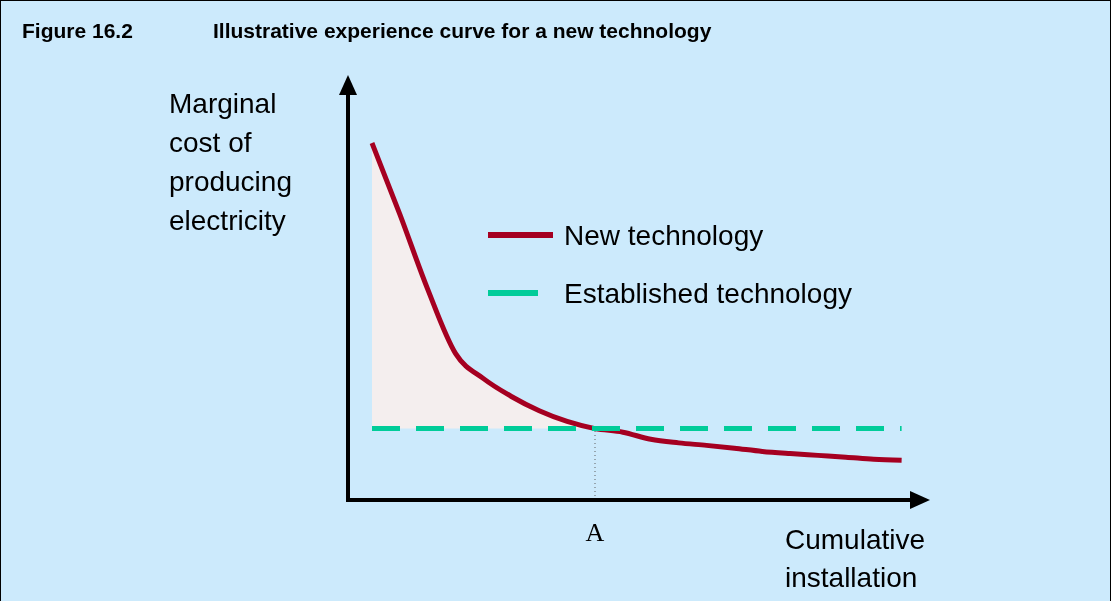  What do you see at coordinates (595, 532) in the screenshot?
I see `annotation: A` at bounding box center [595, 532].